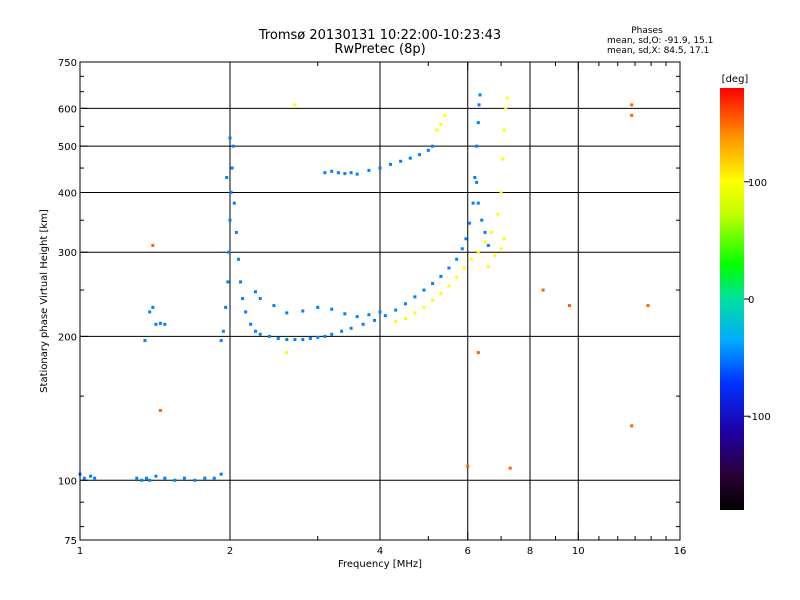  What do you see at coordinates (578, 551) in the screenshot?
I see `x-tick-label: 10` at bounding box center [578, 551].